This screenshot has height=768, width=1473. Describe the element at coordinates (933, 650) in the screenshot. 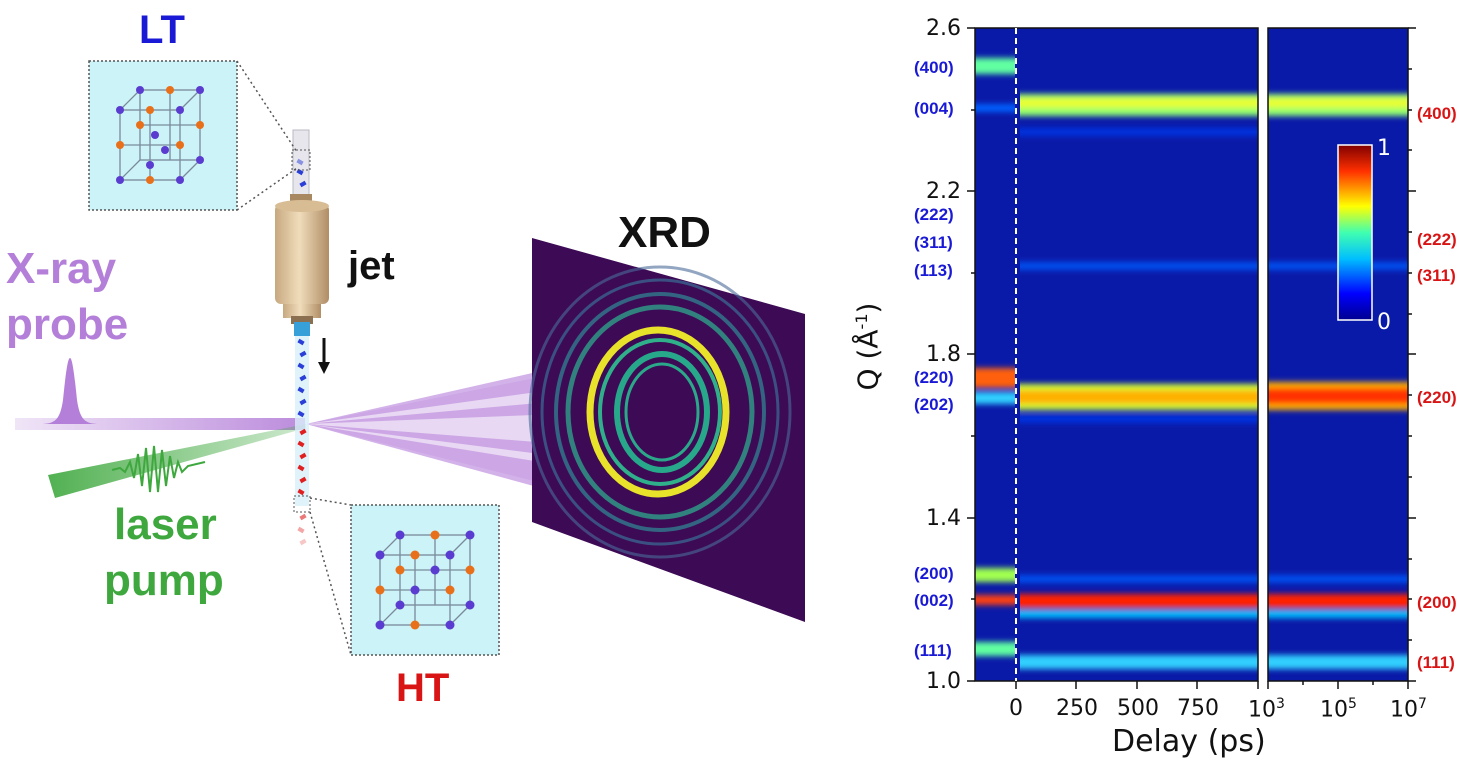

I see `miller-label-left: (111)` at that location.